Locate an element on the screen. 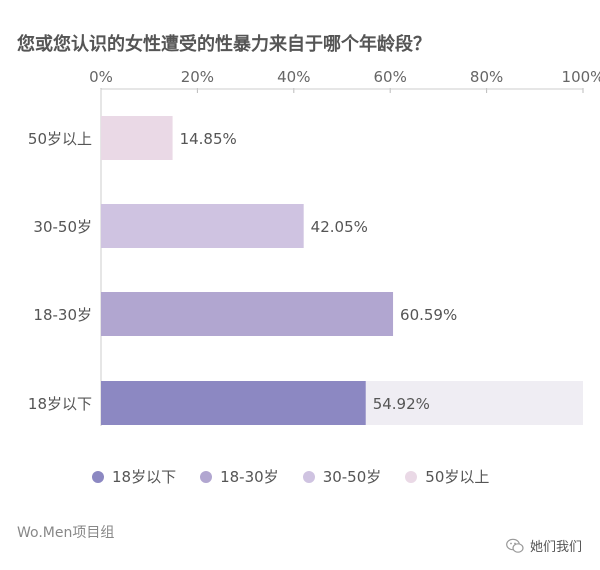  legend-item: 50岁以上 is located at coordinates (447, 476).